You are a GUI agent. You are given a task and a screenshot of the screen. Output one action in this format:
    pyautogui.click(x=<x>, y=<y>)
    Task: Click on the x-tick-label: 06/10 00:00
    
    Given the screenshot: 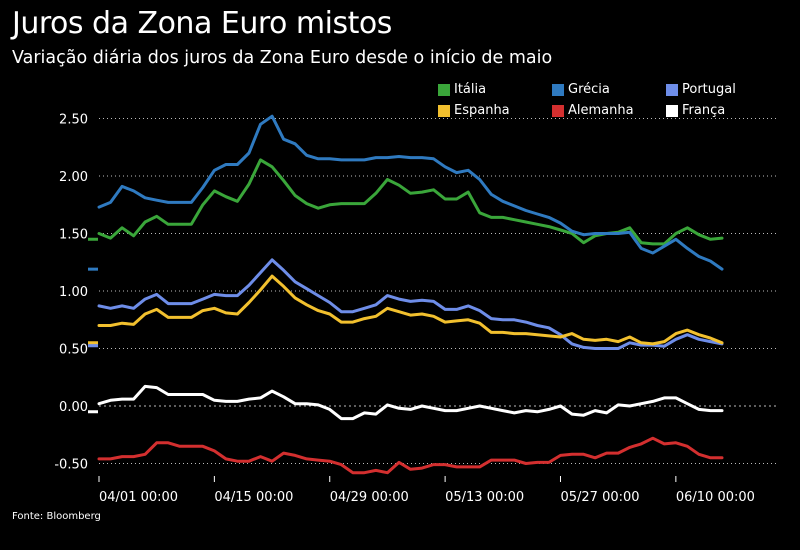 What is the action you would take?
    pyautogui.click(x=715, y=497)
    